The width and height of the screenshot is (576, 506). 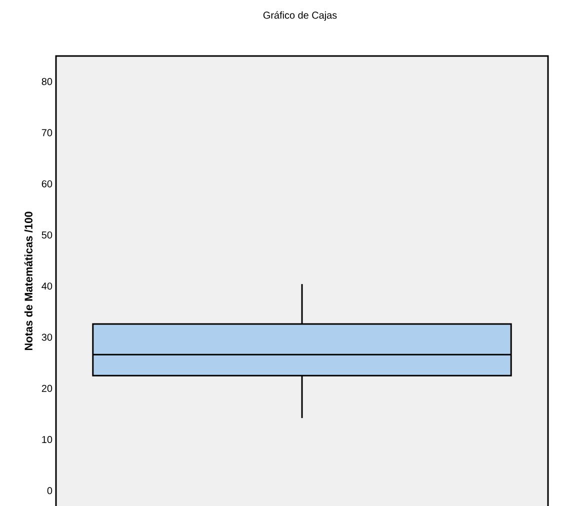 What do you see at coordinates (300, 16) in the screenshot?
I see `chart-title: Gráfico de Cajas` at bounding box center [300, 16].